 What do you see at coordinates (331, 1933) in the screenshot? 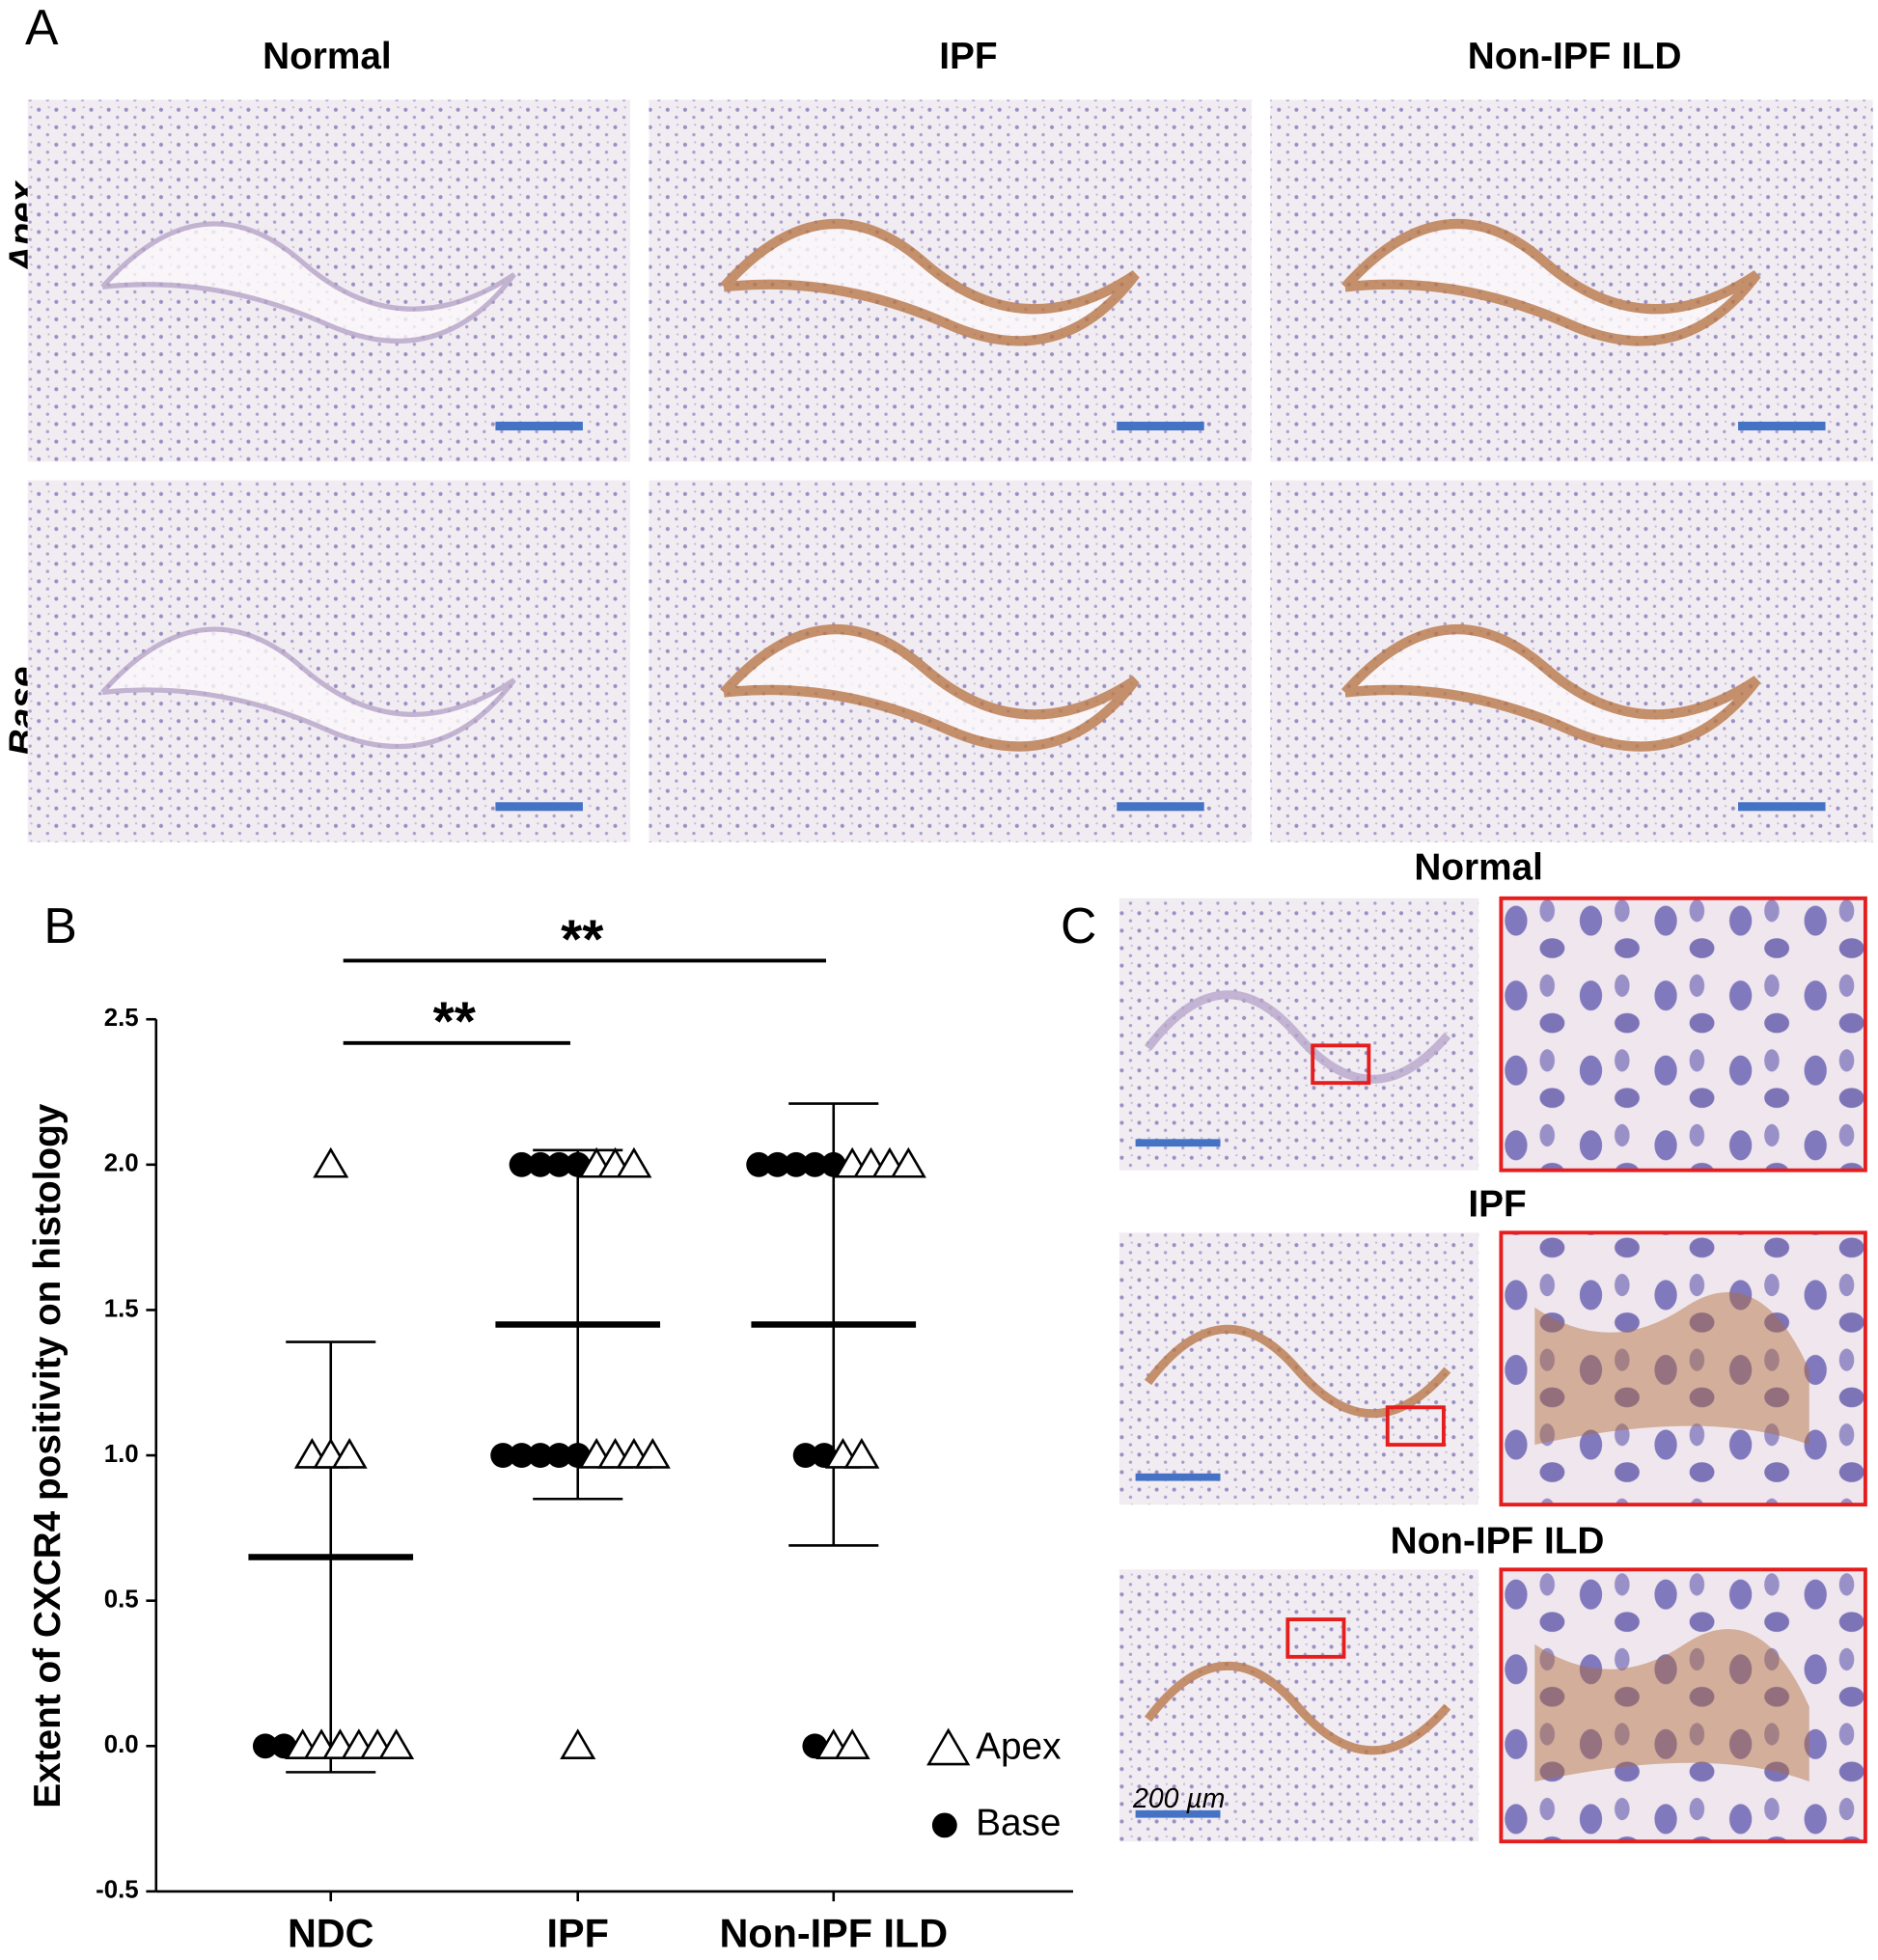
I see `x-tick-label: NDC` at bounding box center [331, 1933].